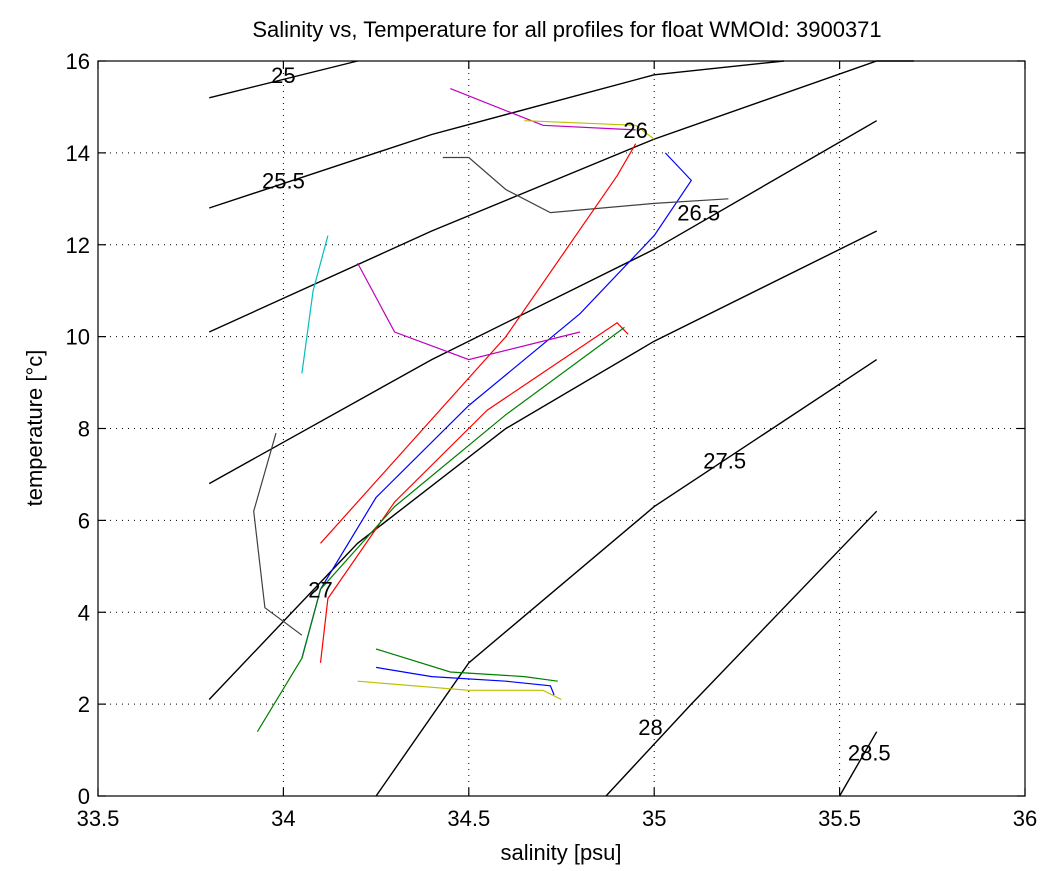  Describe the element at coordinates (560, 852) in the screenshot. I see `x-axis-label: salinity [psu]` at that location.